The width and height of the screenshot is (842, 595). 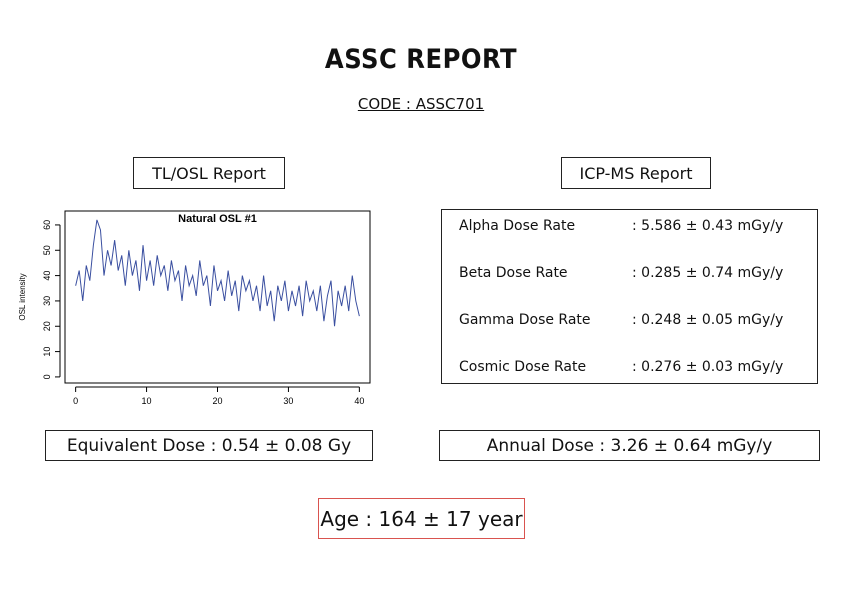 I want to click on x-tick-label: 0, so click(x=75, y=401).